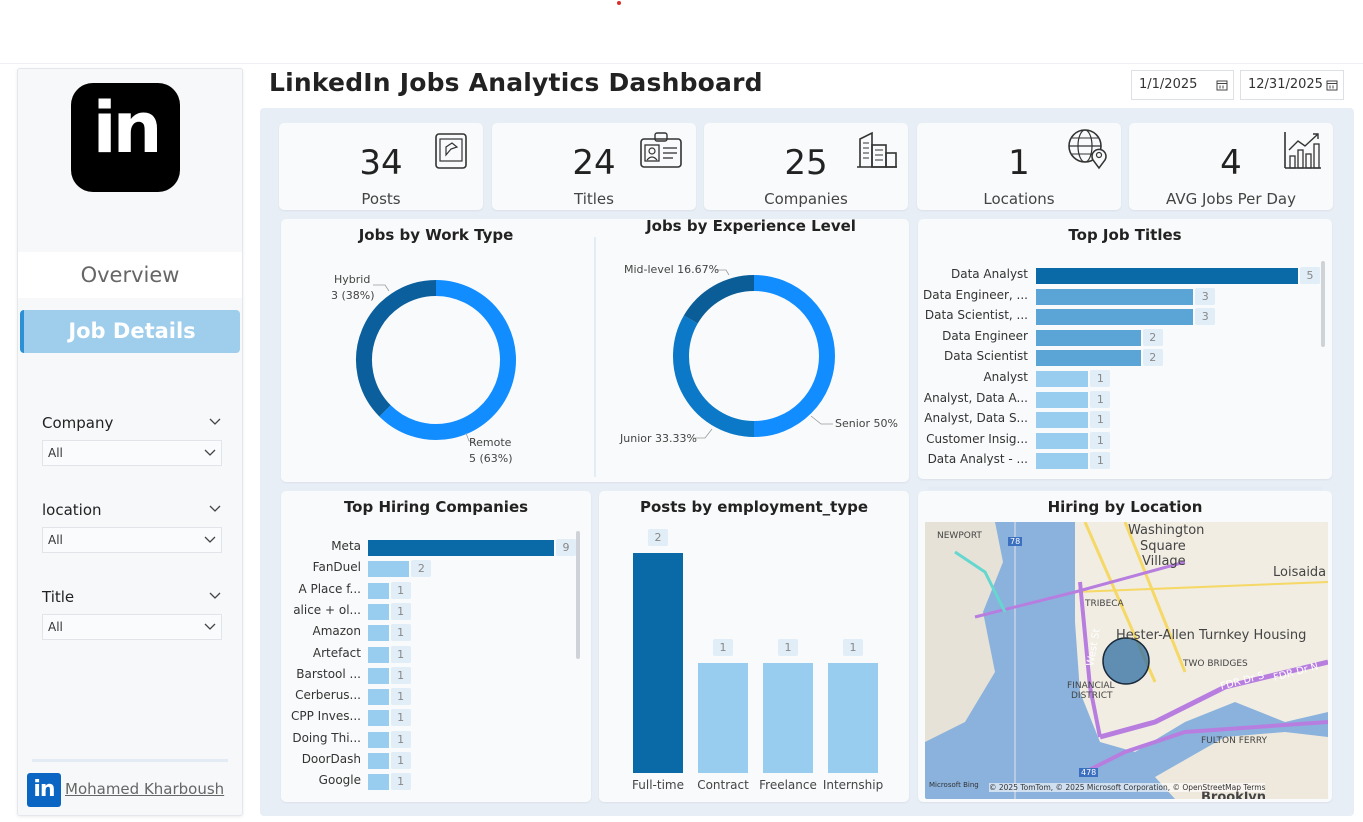 The image size is (1363, 822). I want to click on title-filter: Title All, so click(132, 613).